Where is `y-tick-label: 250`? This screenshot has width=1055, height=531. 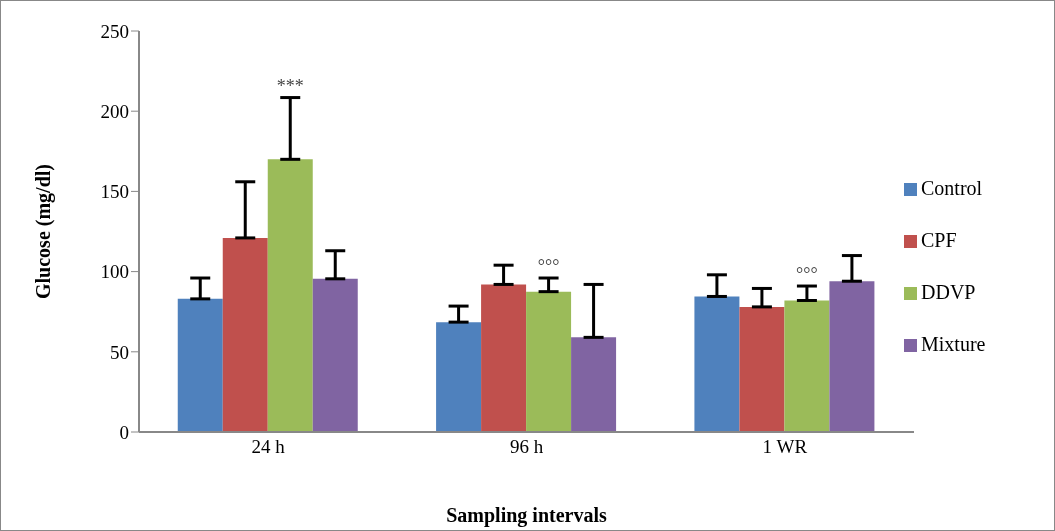
y-tick-label: 250 is located at coordinates (114, 31).